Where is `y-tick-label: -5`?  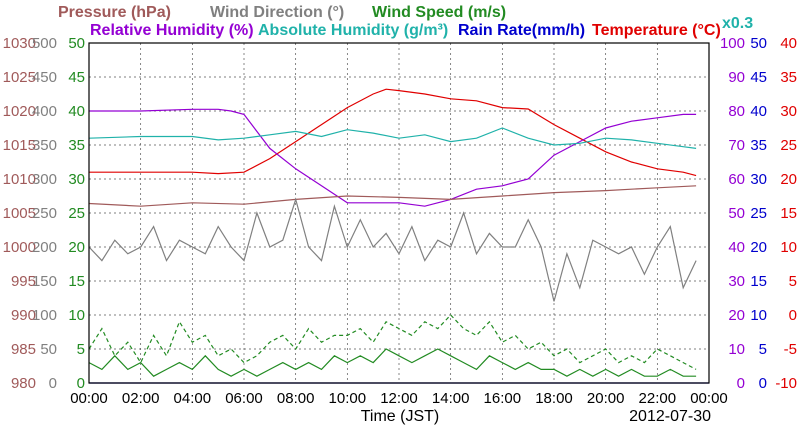
y-tick-label: -5 is located at coordinates (790, 349).